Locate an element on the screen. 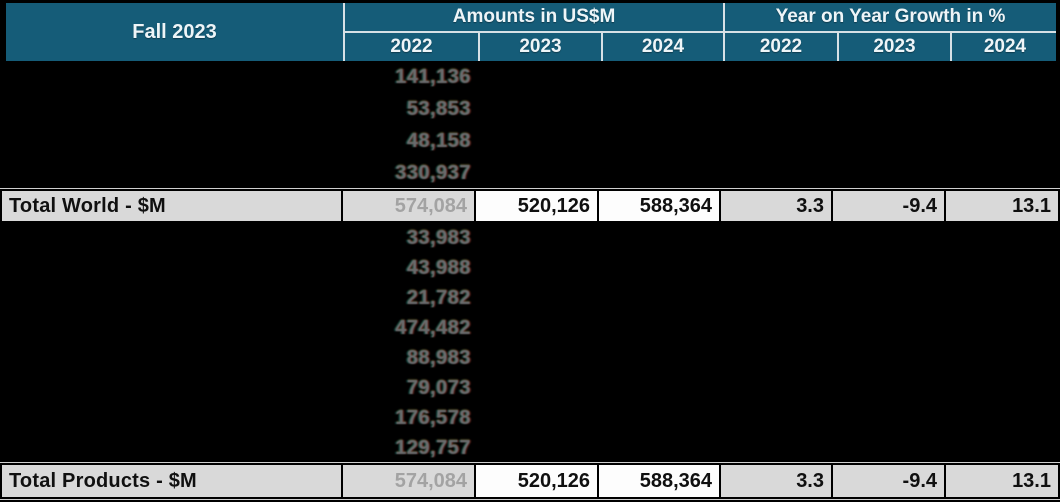  amount-2022-cell: 129,757 is located at coordinates (433, 447).